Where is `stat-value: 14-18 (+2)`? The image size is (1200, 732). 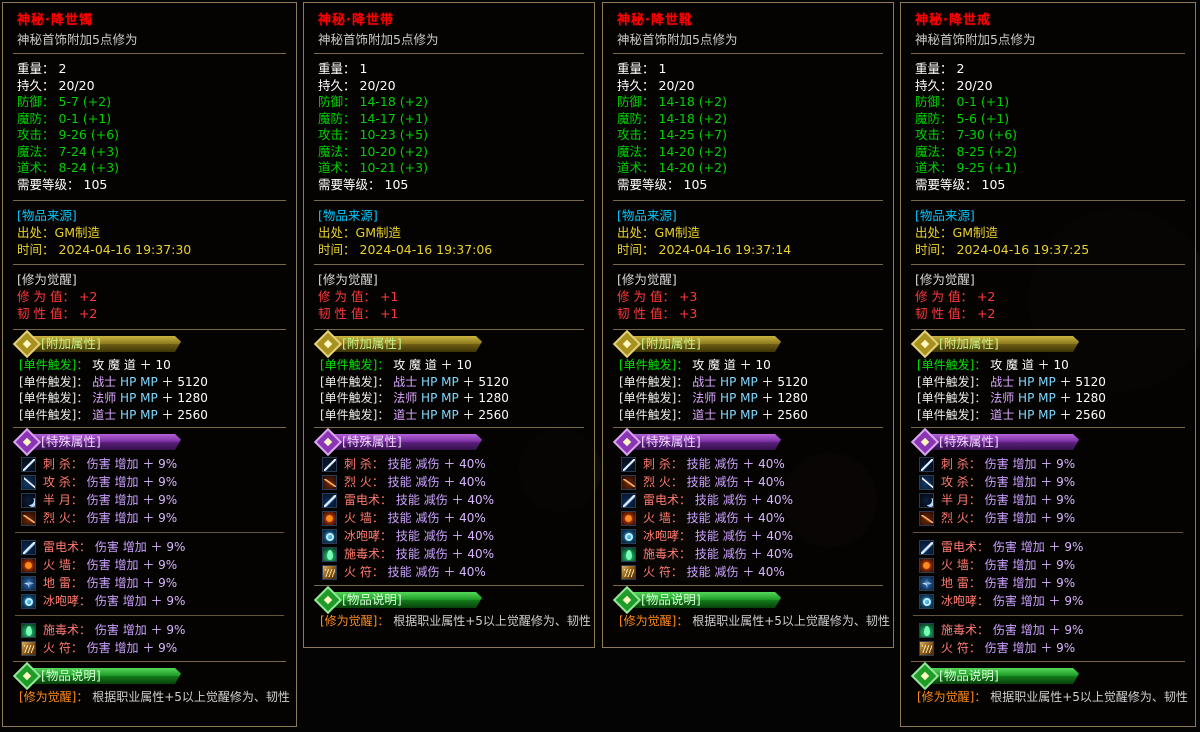
stat-value: 14-18 (+2) is located at coordinates (692, 101).